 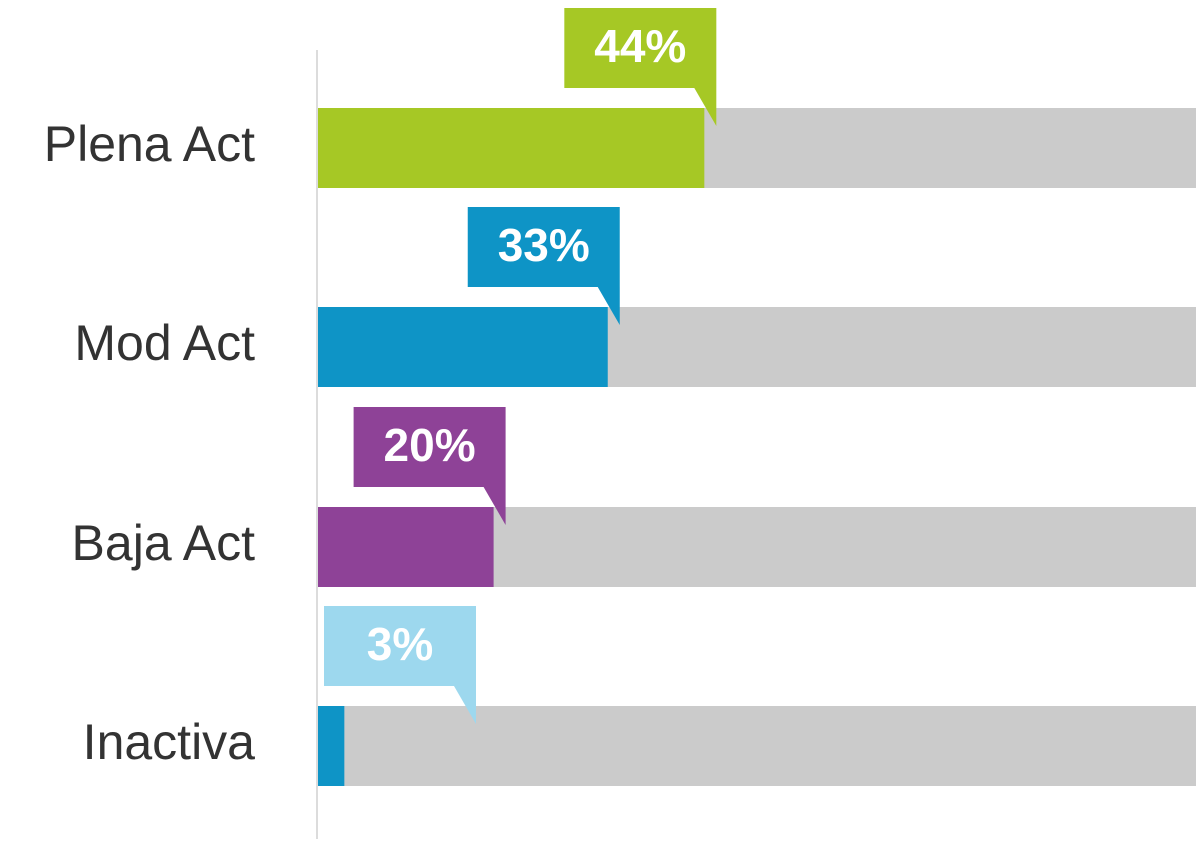 I want to click on category-label: Baja Act, so click(x=164, y=543).